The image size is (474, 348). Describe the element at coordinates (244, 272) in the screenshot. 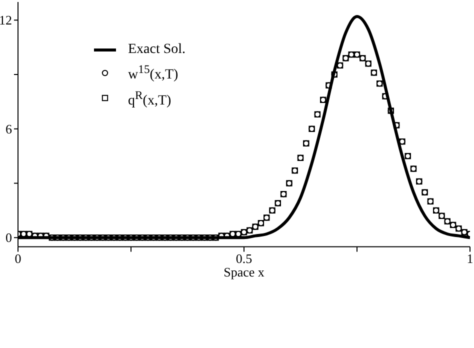

I see `x-axis-title: Space x` at that location.